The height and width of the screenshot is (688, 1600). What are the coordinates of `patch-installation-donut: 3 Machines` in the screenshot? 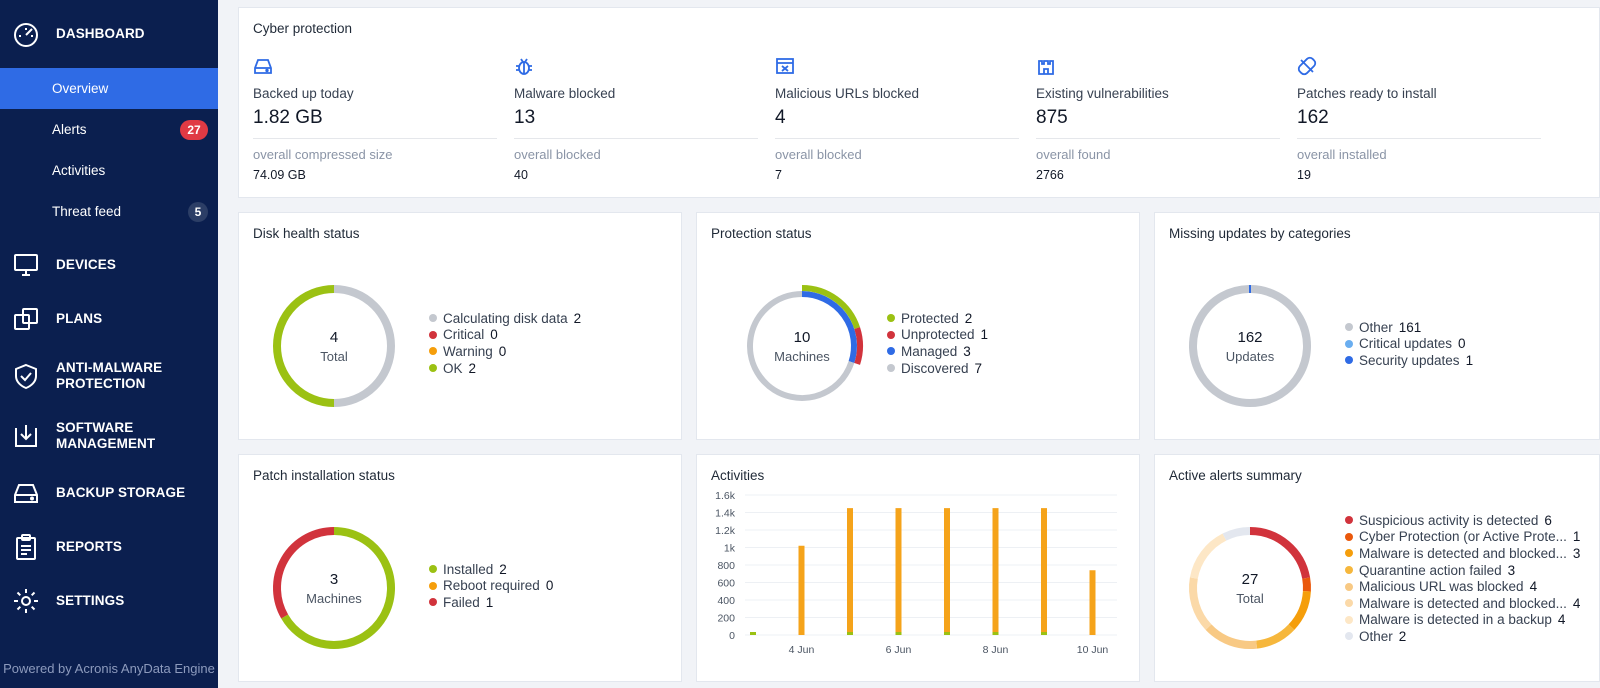 It's located at (334, 588).